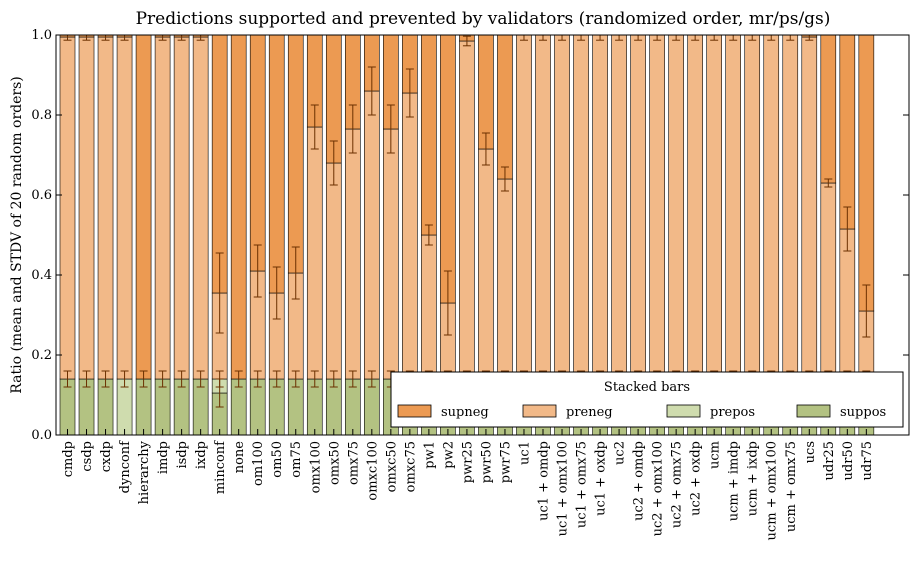 The image size is (919, 562). Describe the element at coordinates (620, 453) in the screenshot. I see `x-tick-label-29: uc2` at that location.